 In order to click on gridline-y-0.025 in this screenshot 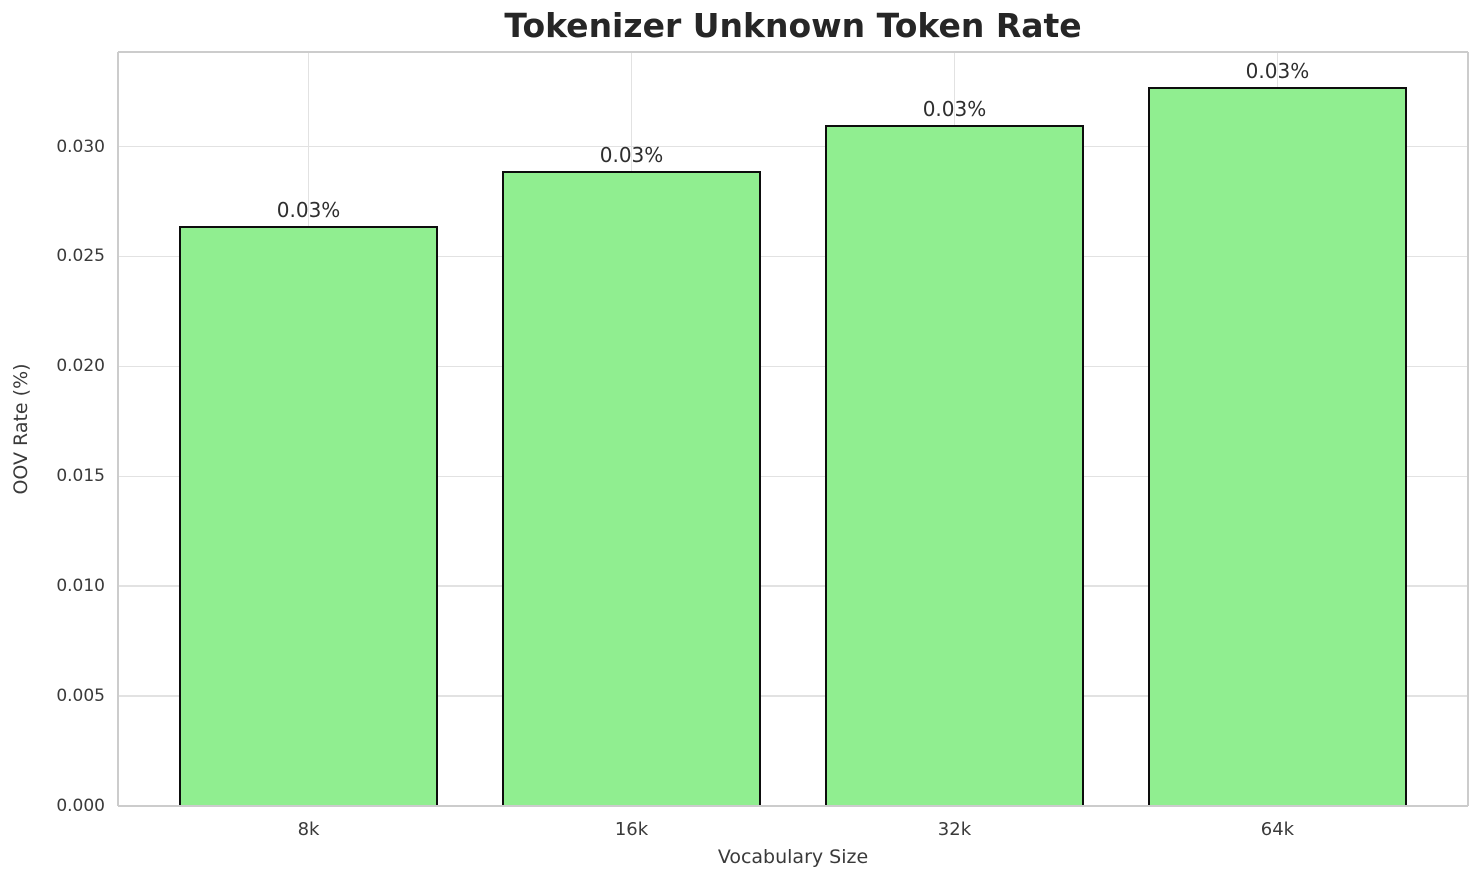, I will do `click(793, 256)`.